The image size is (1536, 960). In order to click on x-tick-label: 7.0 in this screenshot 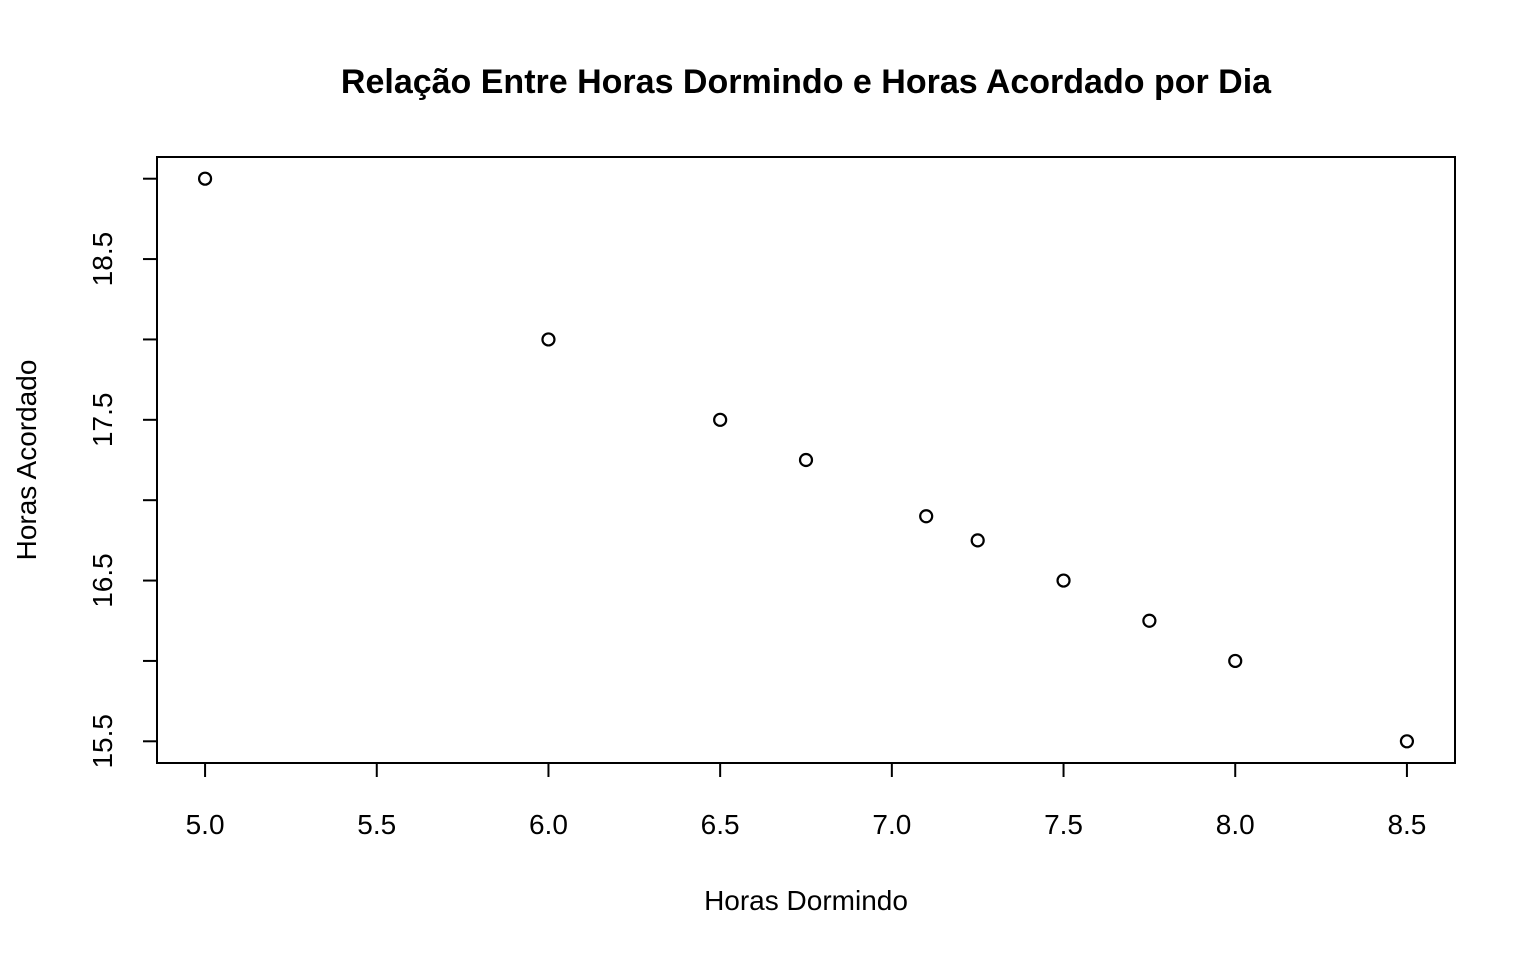, I will do `click(891, 824)`.